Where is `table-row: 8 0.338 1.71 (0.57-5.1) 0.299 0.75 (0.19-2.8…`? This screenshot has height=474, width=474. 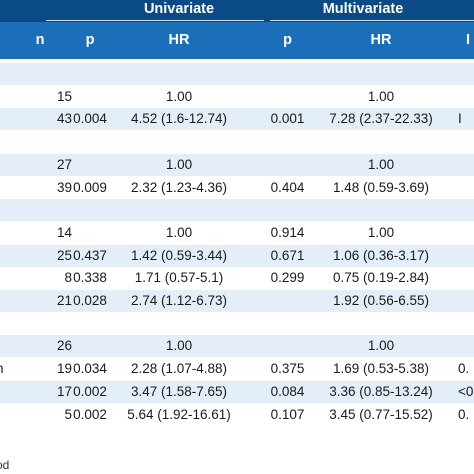
table-row: 8 0.338 1.71 (0.57-5.1) 0.299 0.75 (0.19-2.8… is located at coordinates (237, 278).